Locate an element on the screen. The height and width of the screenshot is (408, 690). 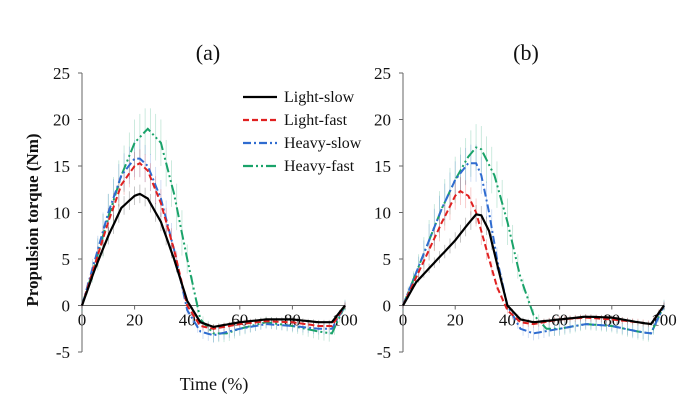
x-tick-label: 40 is located at coordinates (187, 320).